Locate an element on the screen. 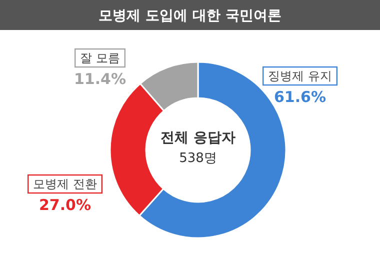  slice-label: 모병제 전환 is located at coordinates (65, 184).